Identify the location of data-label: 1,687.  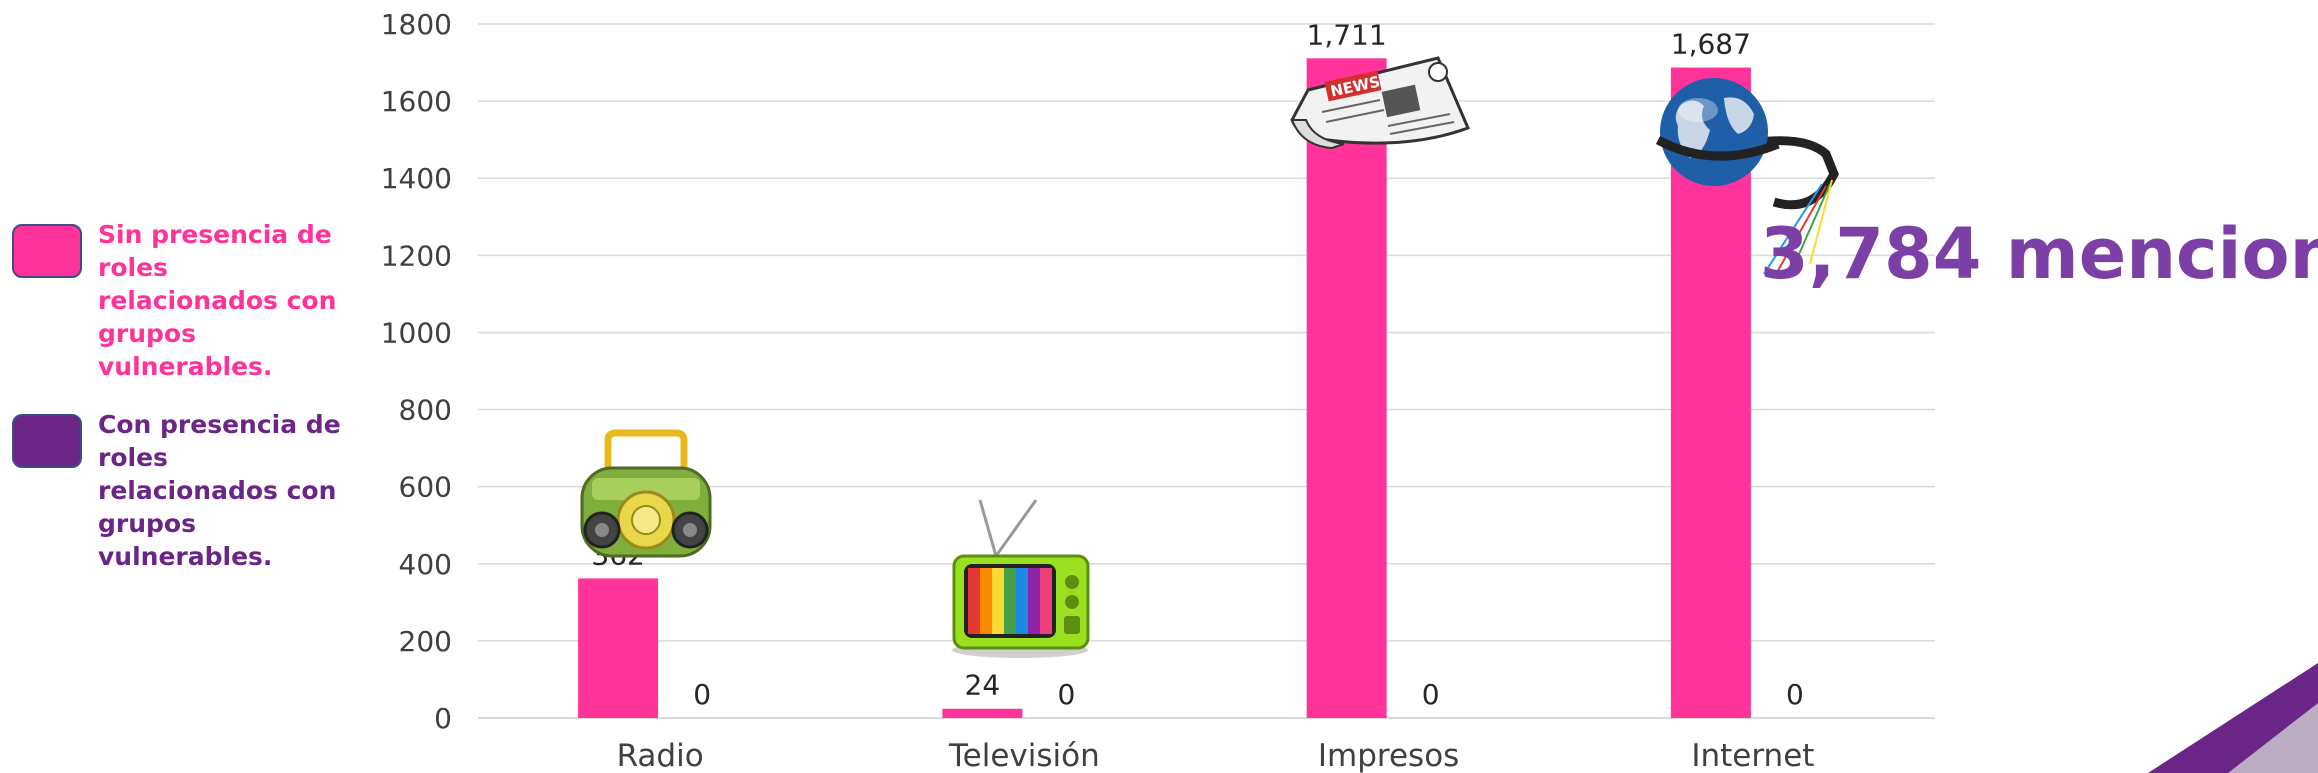
(1711, 44).